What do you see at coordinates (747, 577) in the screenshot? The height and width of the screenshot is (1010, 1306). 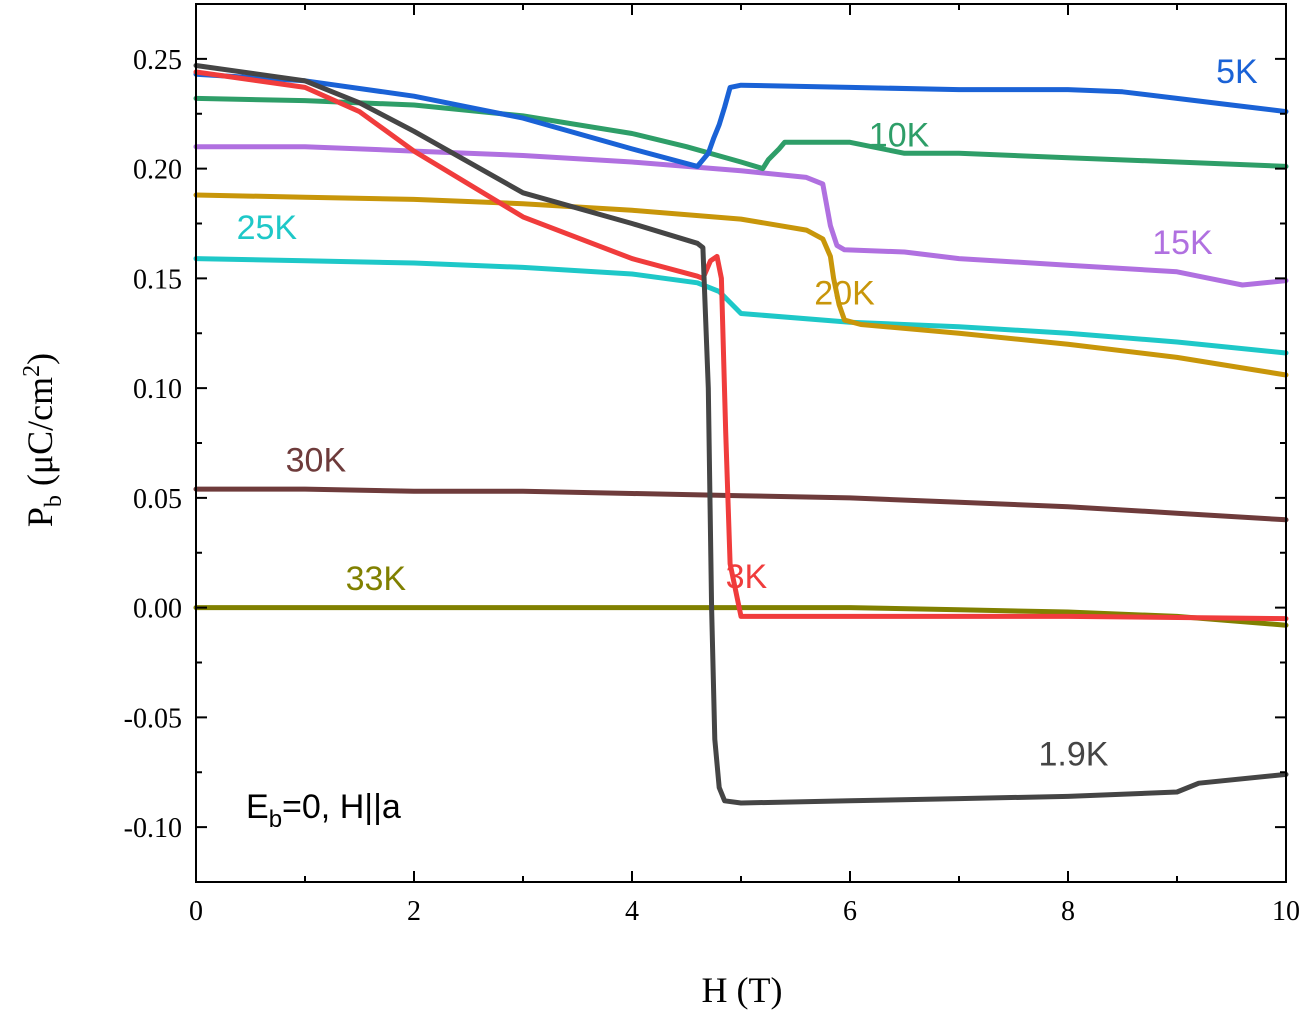 I see `series-label-3K: 3K` at bounding box center [747, 577].